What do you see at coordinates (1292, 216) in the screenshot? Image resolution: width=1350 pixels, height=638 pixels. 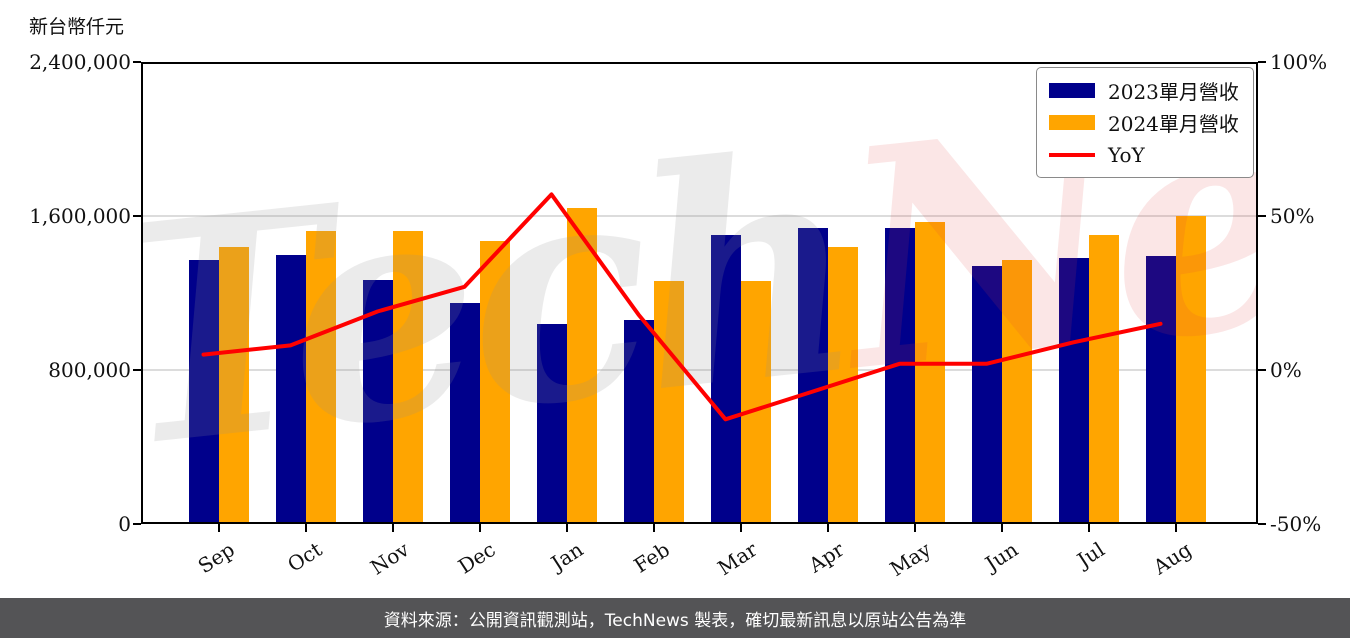 I see `y-tick-label-right-1: 50%` at bounding box center [1292, 216].